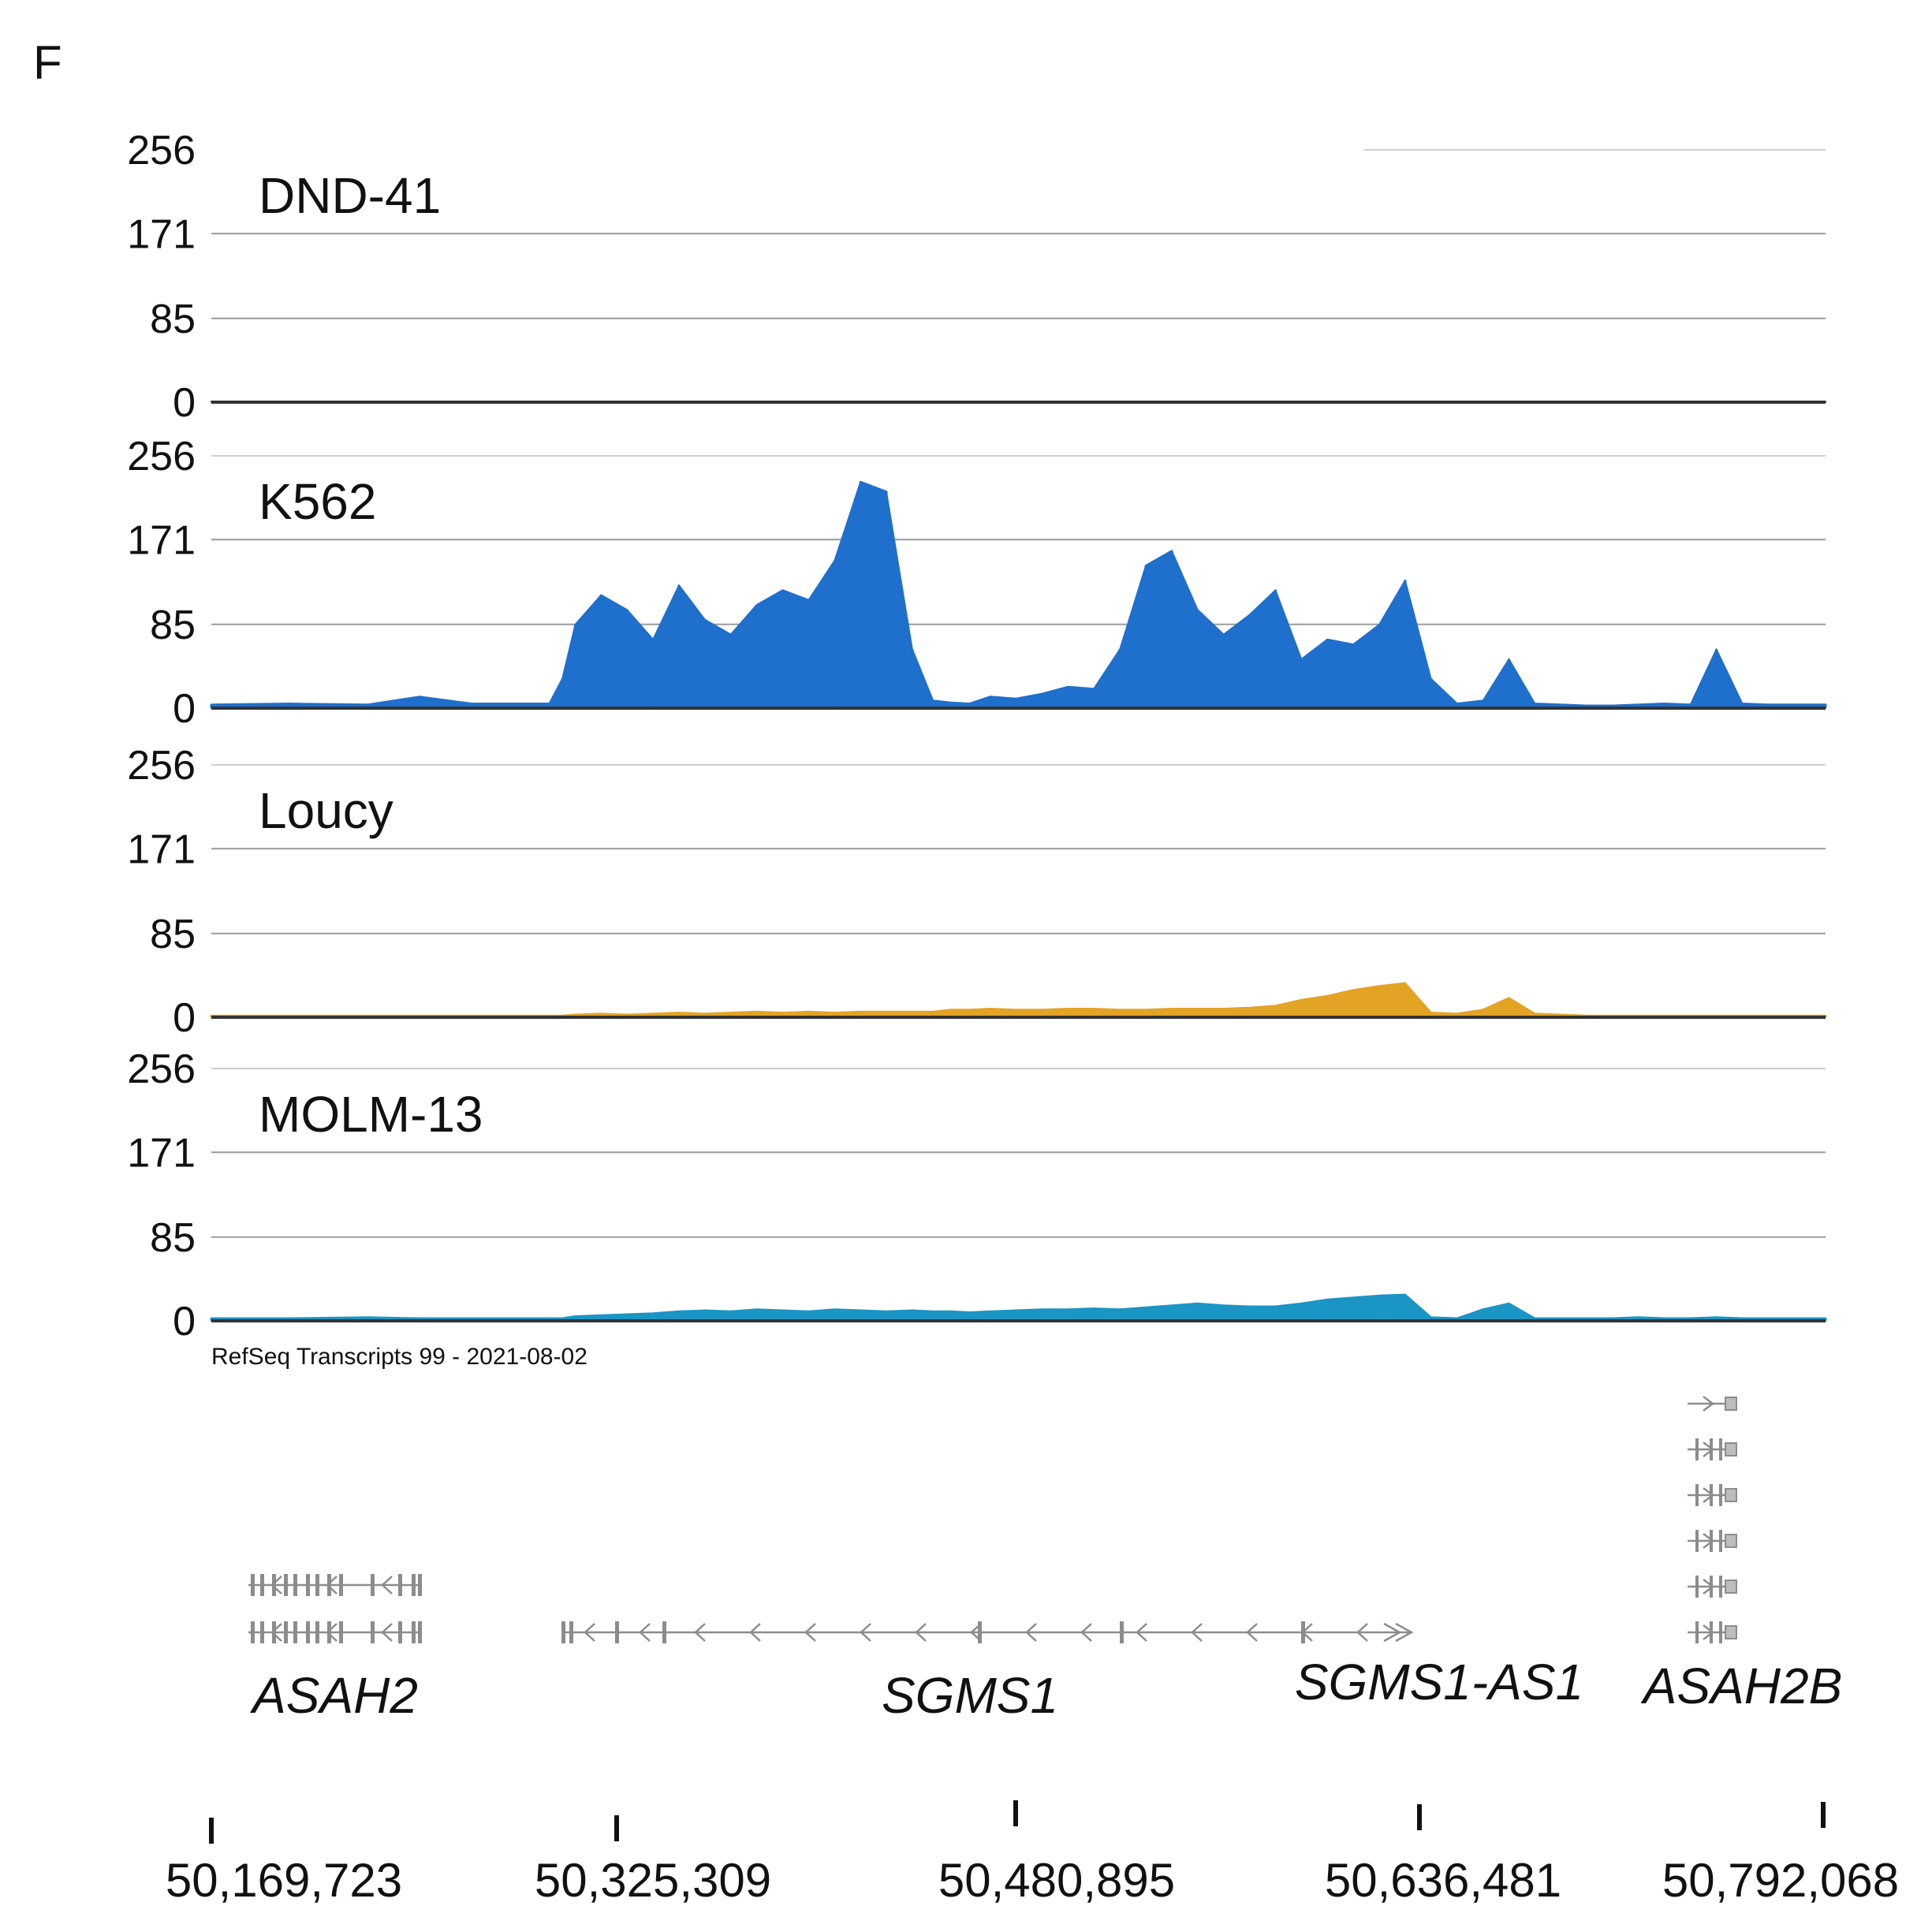 The image size is (1932, 1932). Describe the element at coordinates (1056, 1881) in the screenshot. I see `coordinate-label: 50,480,895` at that location.